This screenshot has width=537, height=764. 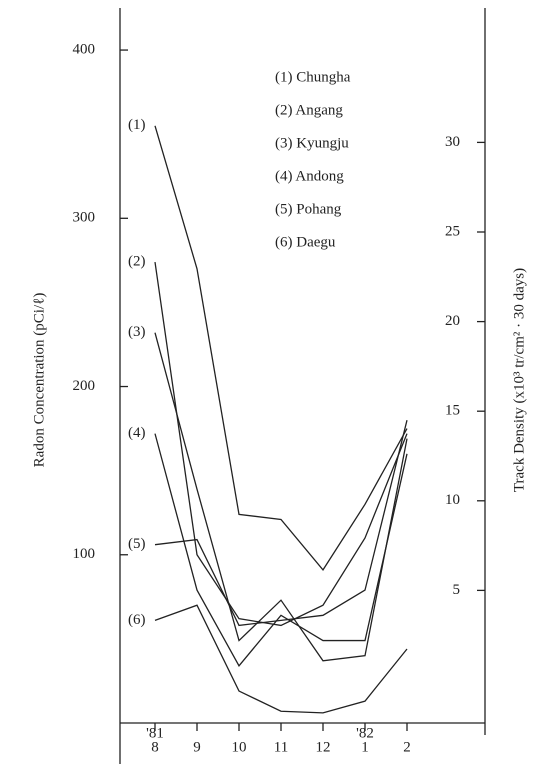 What do you see at coordinates (309, 176) in the screenshot?
I see `legend-entry: (4) Andong` at bounding box center [309, 176].